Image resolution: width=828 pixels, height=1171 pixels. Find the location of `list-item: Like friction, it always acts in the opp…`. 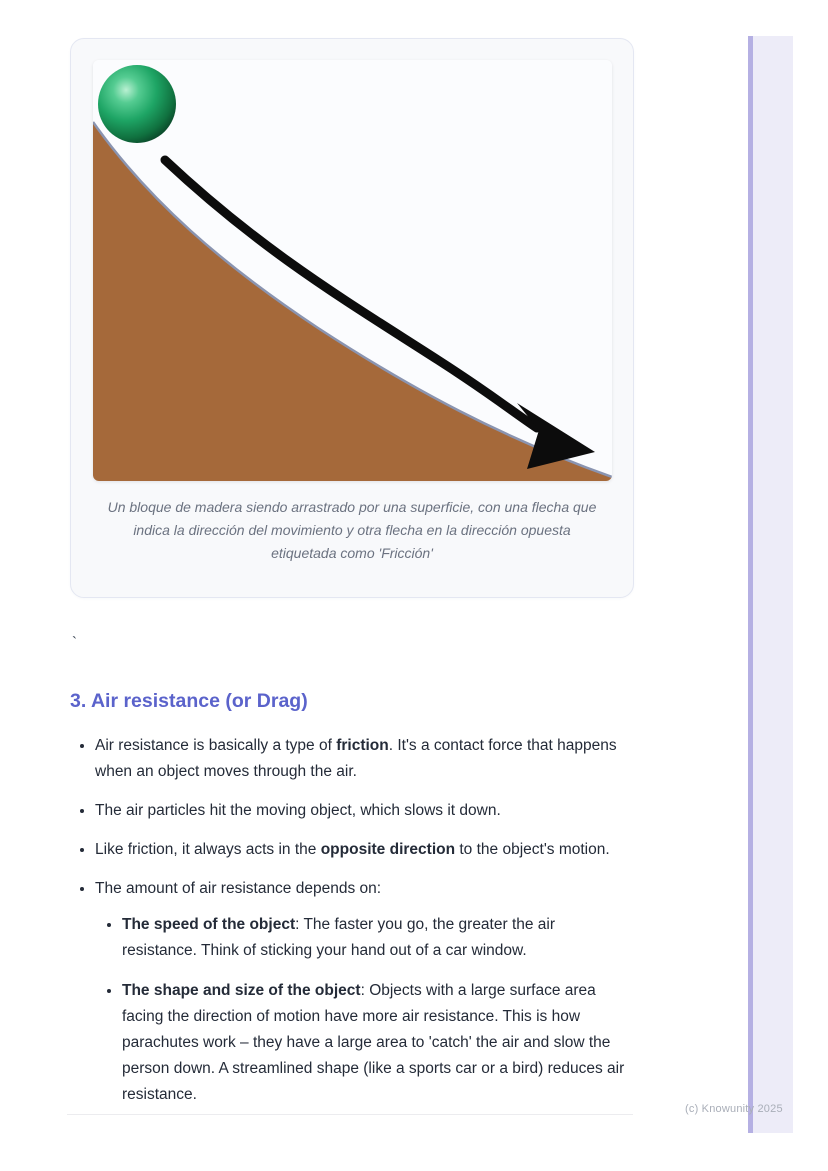

list-item: Like friction, it always acts in the opp… is located at coordinates (364, 850).